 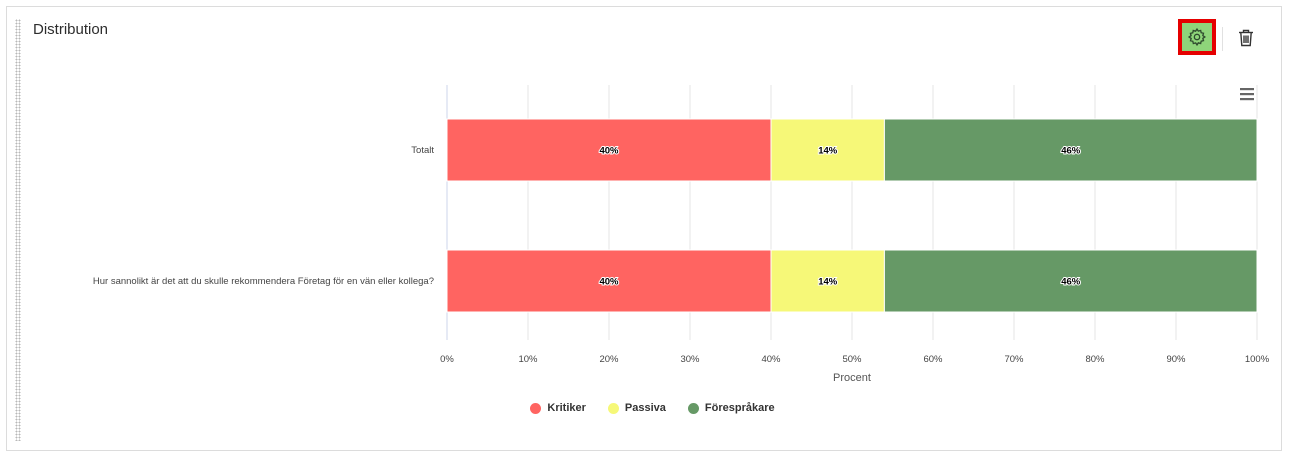 I want to click on x-tick-label: 10%, so click(x=528, y=359).